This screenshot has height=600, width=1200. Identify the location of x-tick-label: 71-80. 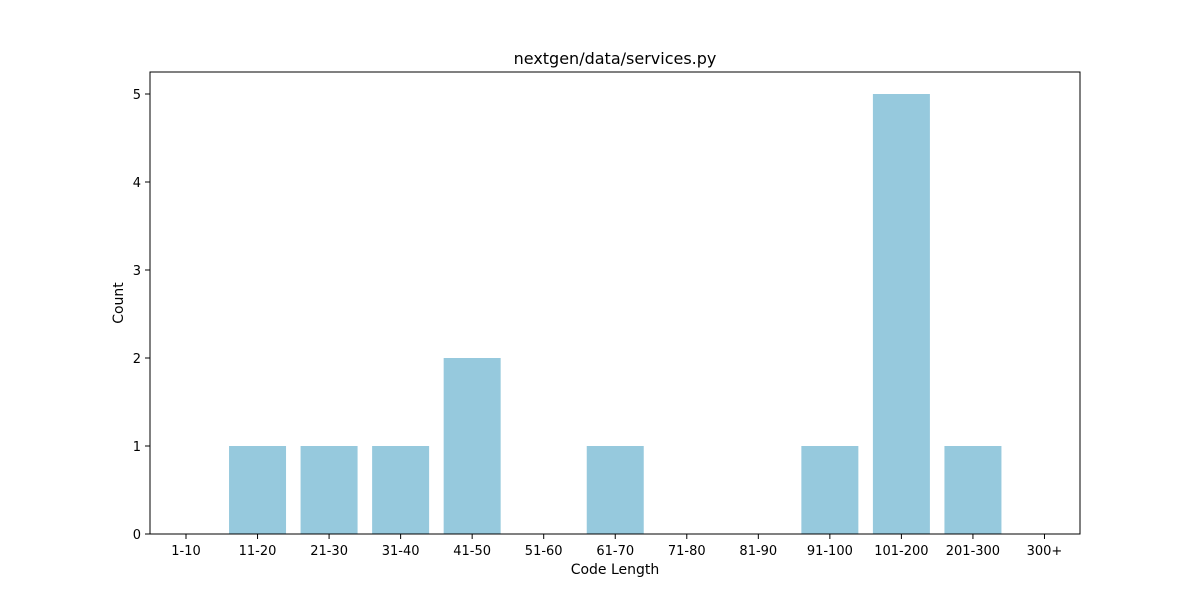
(687, 551).